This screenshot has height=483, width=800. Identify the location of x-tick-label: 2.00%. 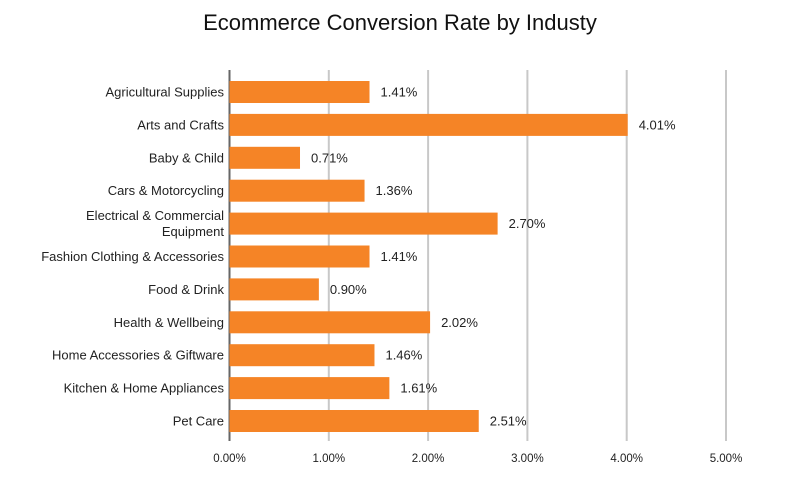
(428, 459).